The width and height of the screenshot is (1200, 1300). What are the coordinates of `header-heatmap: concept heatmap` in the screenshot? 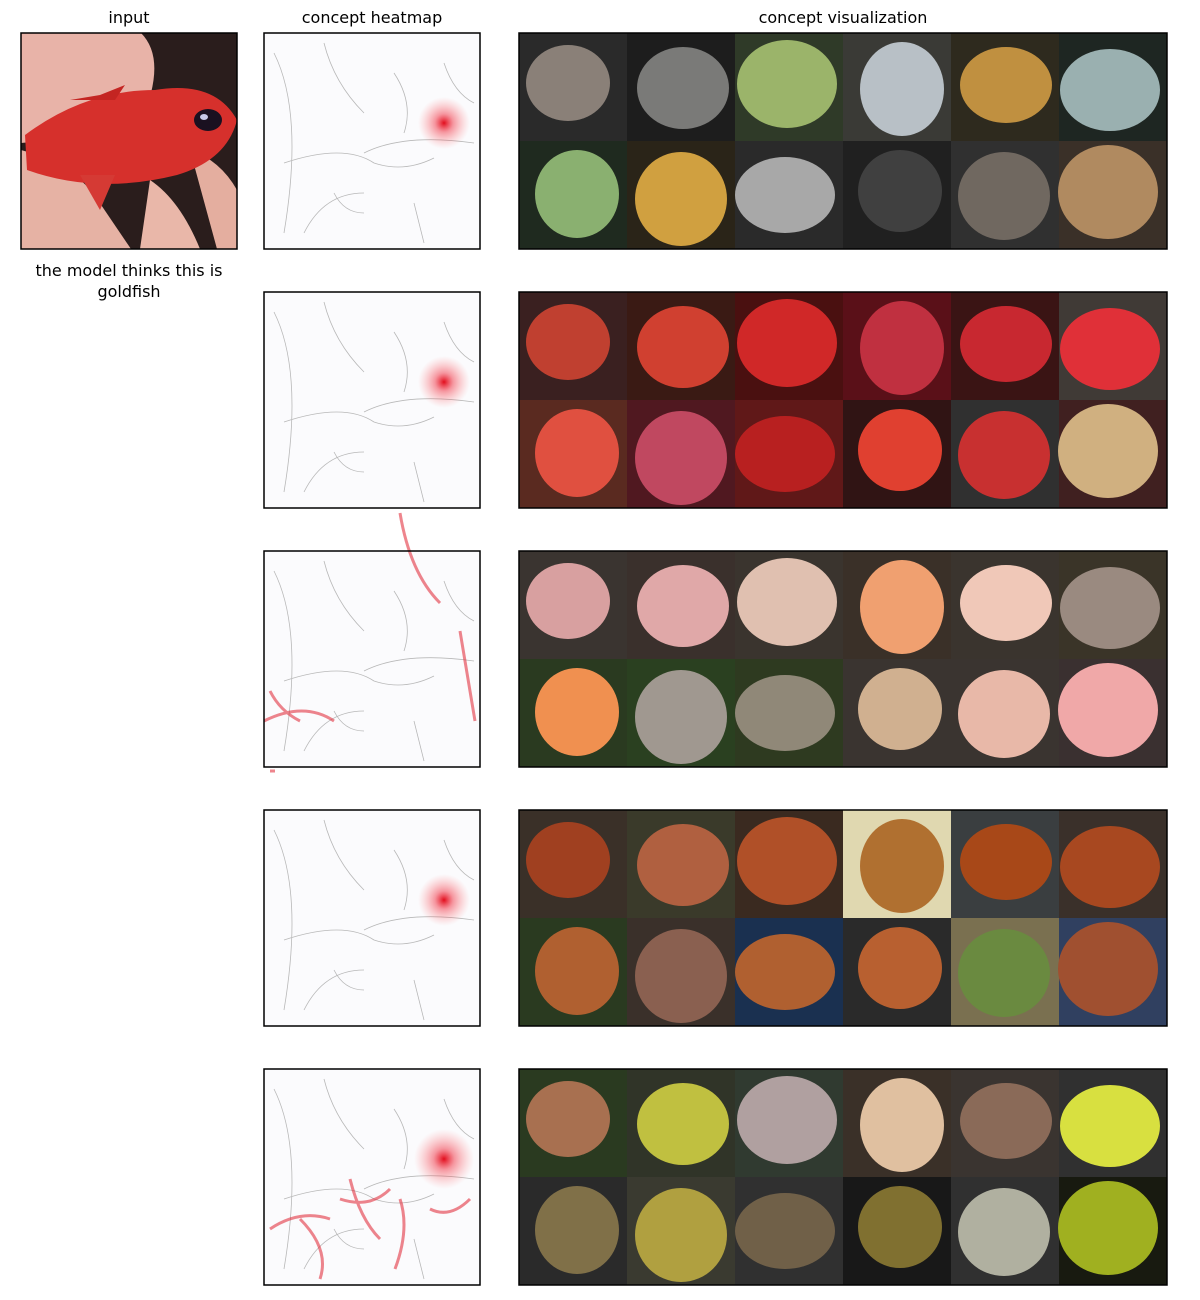 It's located at (372, 17).